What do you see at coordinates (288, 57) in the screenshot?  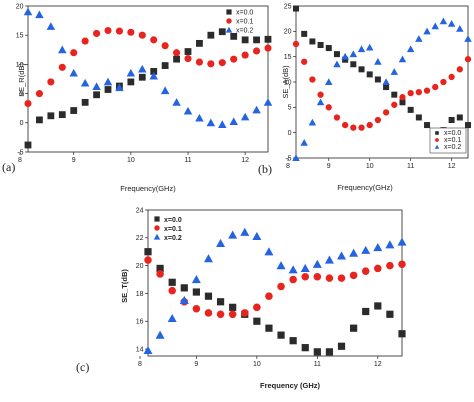 I see `y-tick-label: 15` at bounding box center [288, 57].